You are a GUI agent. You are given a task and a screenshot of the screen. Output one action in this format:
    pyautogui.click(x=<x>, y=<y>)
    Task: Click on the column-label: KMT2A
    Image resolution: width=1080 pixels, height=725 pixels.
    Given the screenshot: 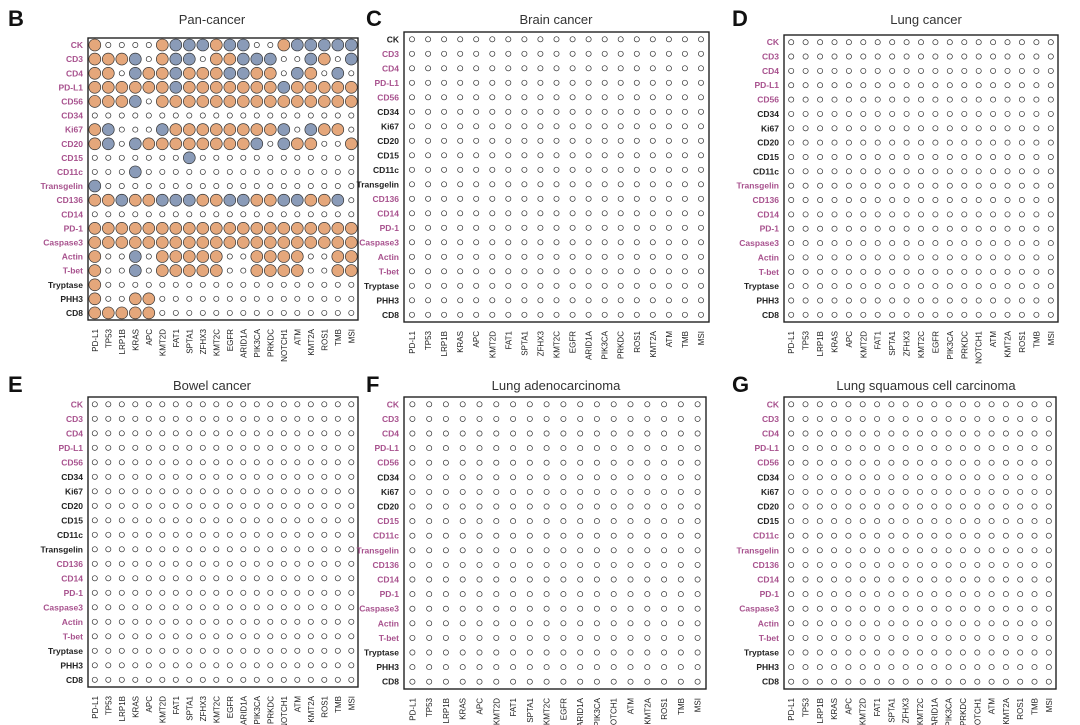 What is the action you would take?
    pyautogui.click(x=1008, y=343)
    